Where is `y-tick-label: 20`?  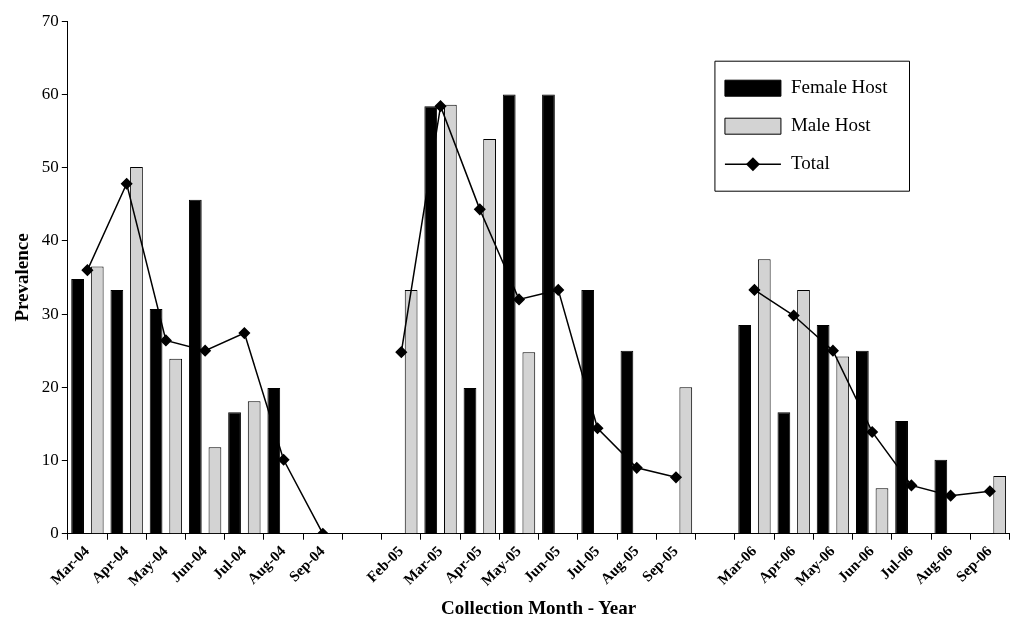 y-tick-label: 20 is located at coordinates (50, 386).